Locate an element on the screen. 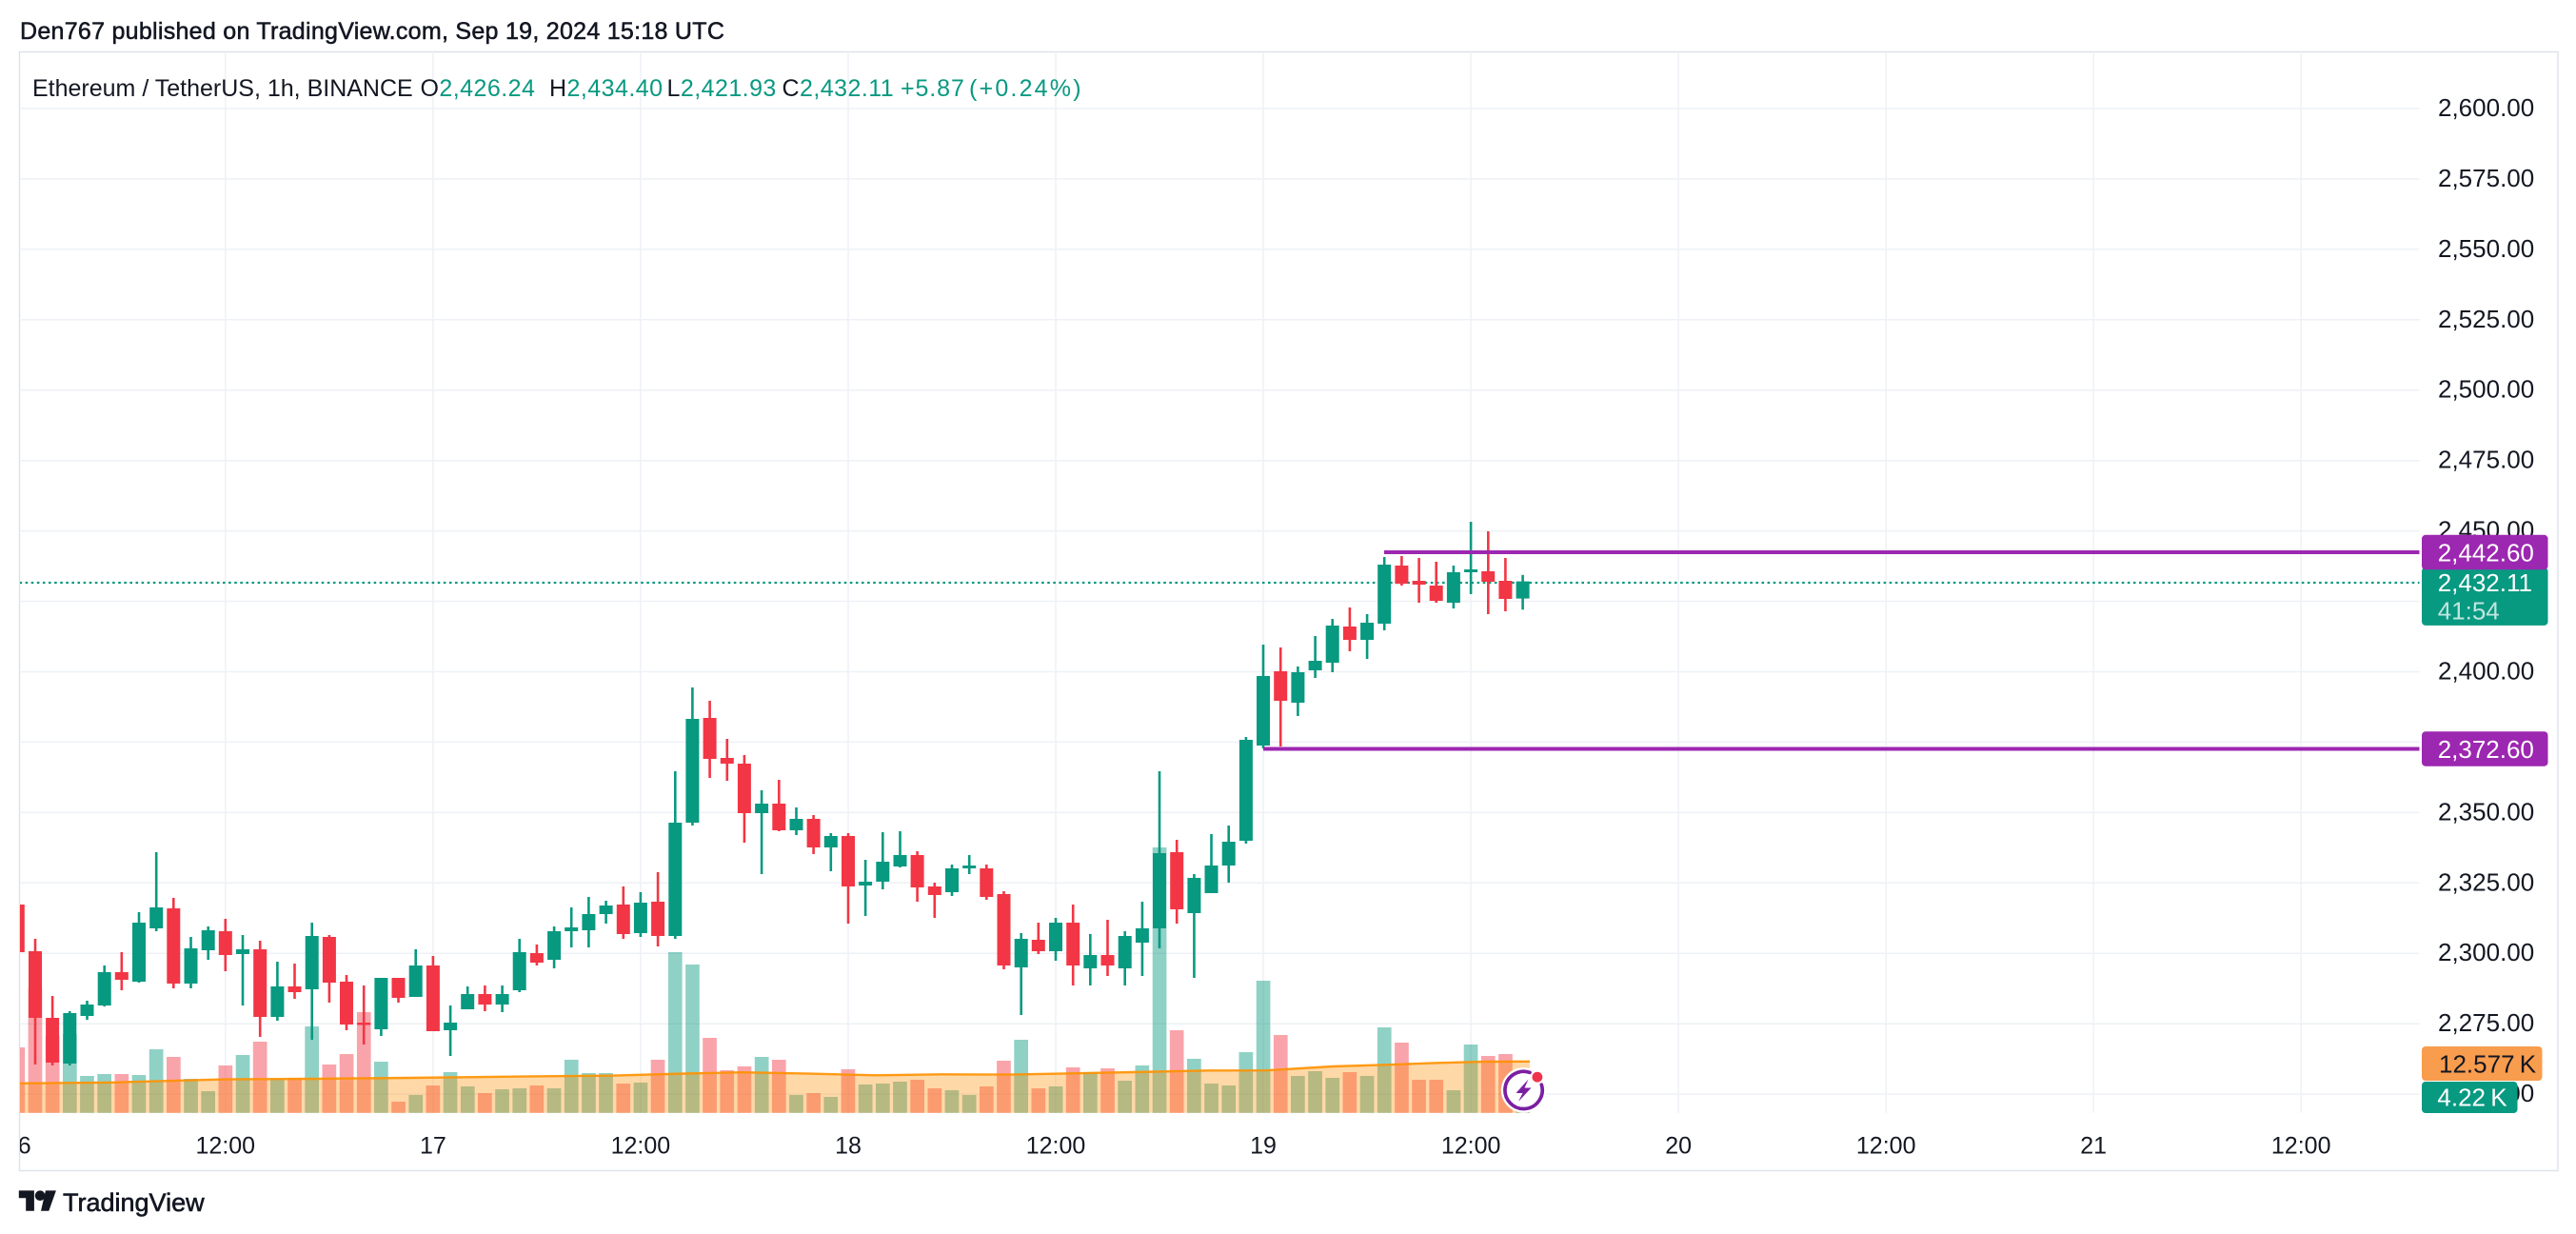 The width and height of the screenshot is (2576, 1234). svg-text: TradingView is located at coordinates (134, 1202).